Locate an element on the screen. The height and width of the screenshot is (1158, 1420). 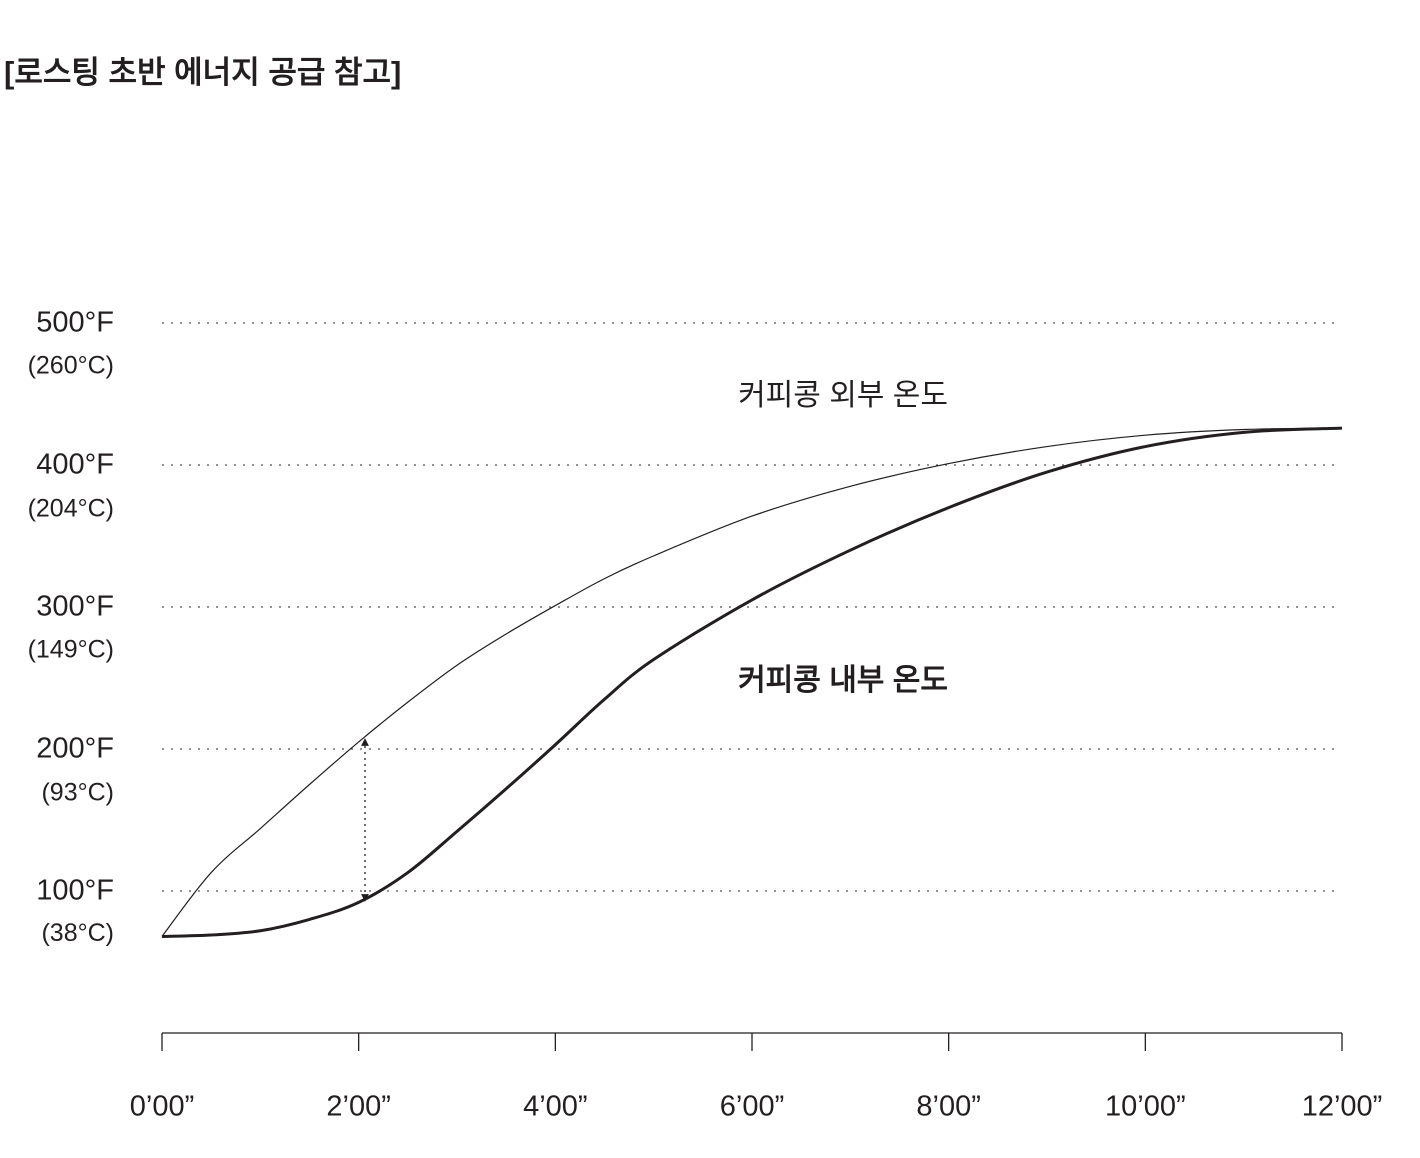
chart-title: [로스팅 초반 에너지 공급 참고] is located at coordinates (202, 72).